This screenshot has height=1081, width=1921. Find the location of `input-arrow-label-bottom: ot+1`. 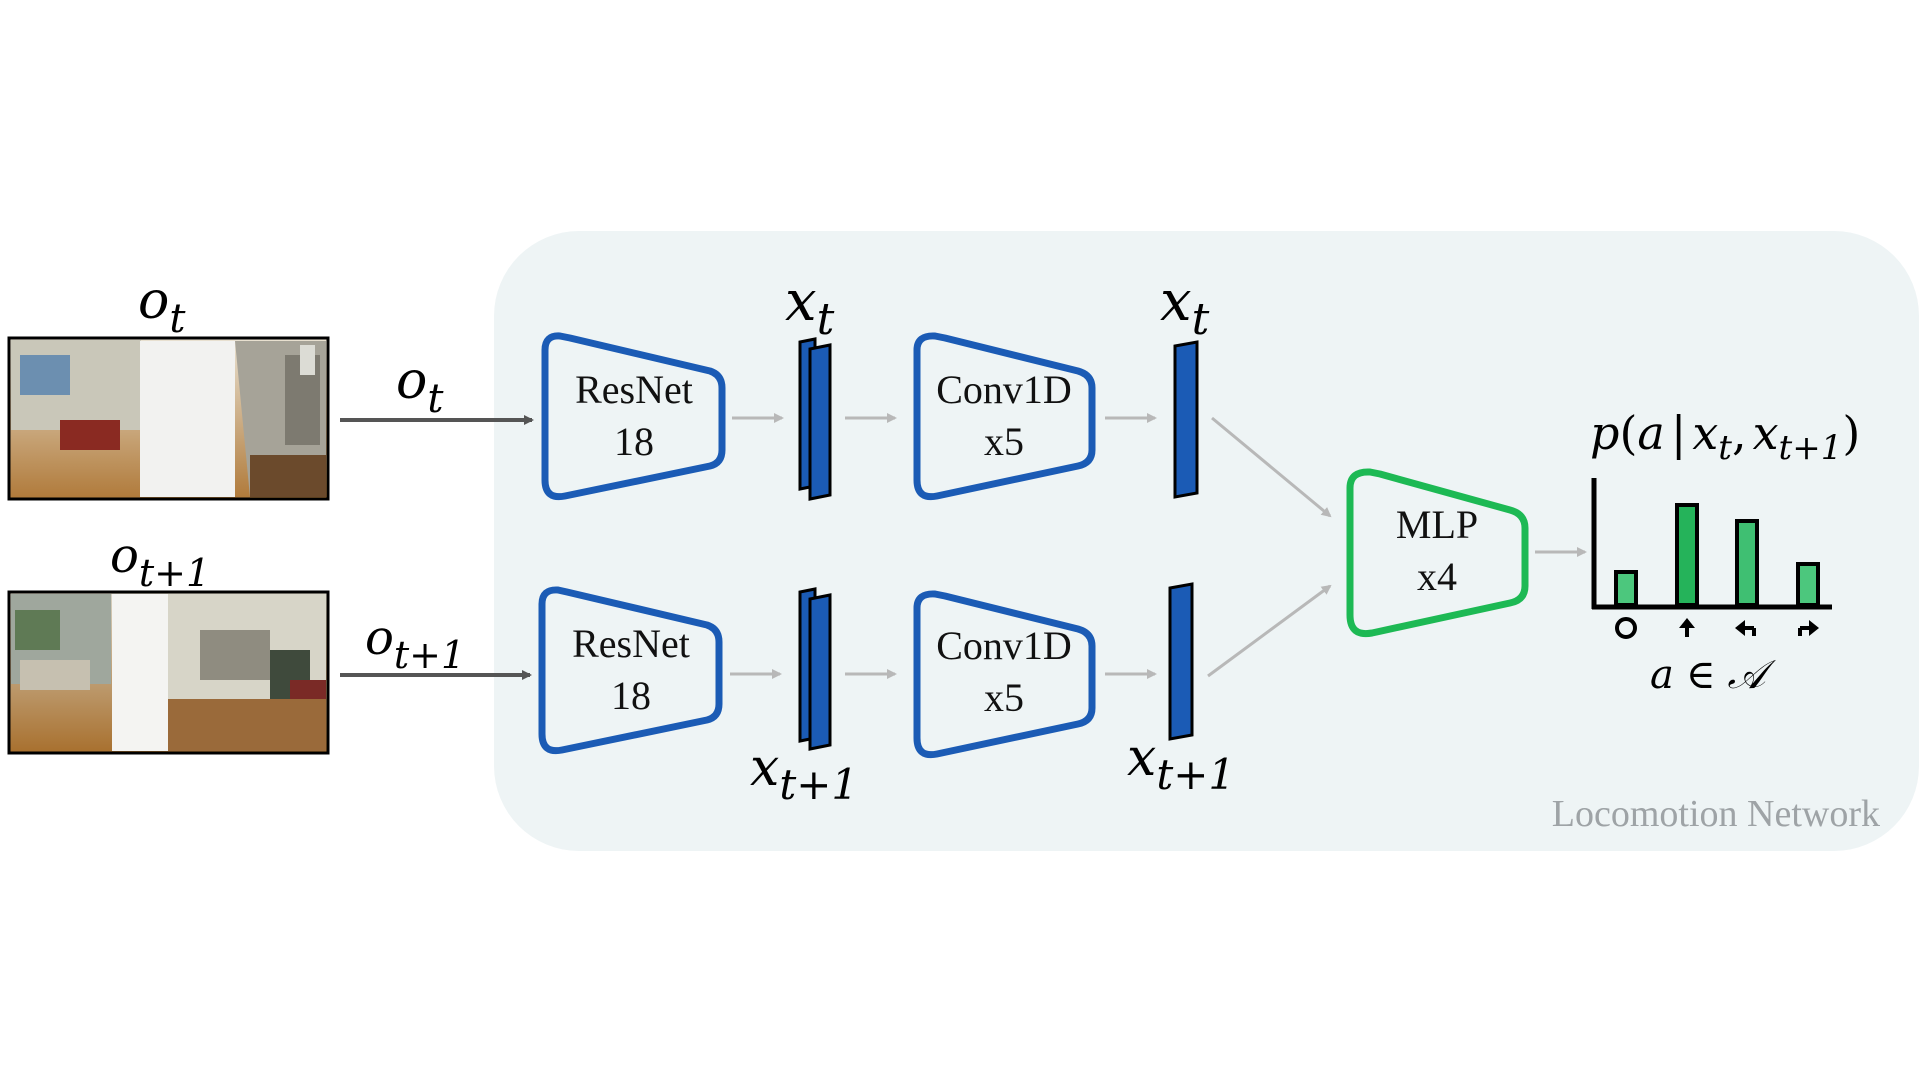

input-arrow-label-bottom: ot+1 is located at coordinates (415, 643).